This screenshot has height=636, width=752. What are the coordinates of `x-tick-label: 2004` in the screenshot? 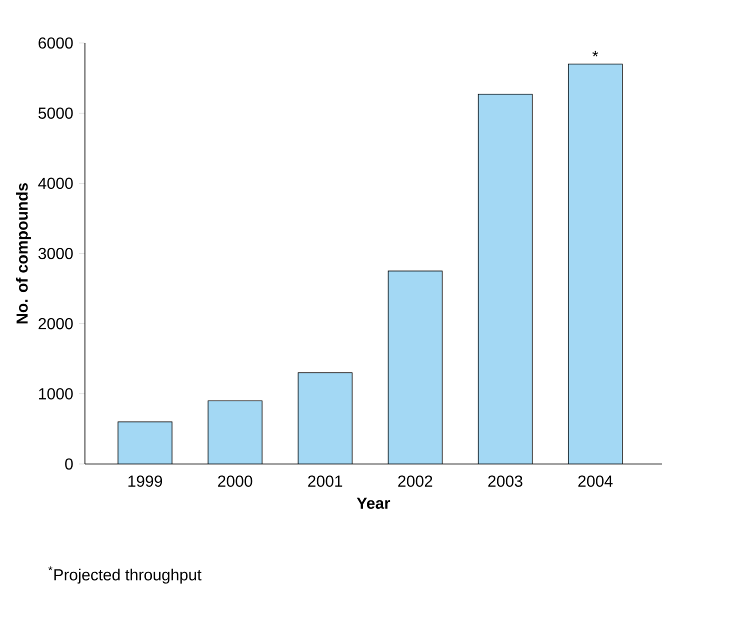 It's located at (595, 481).